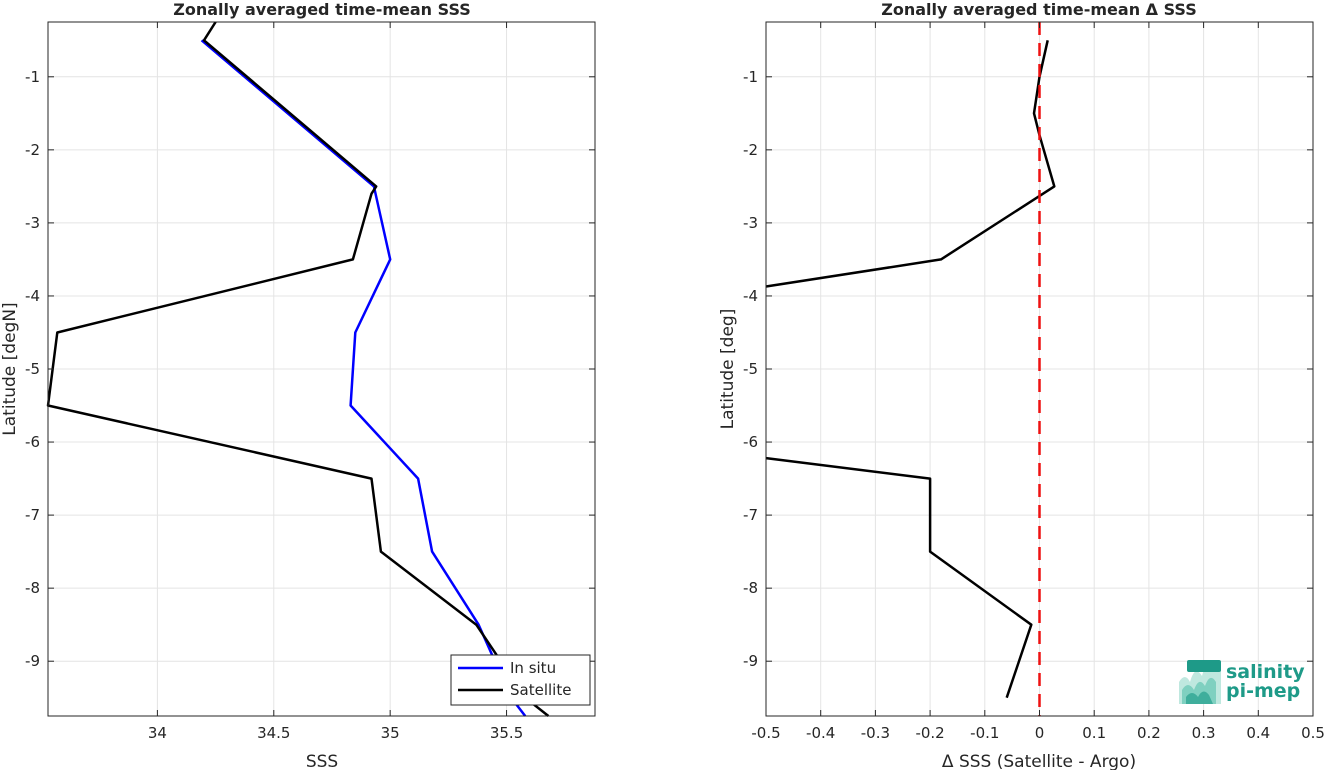  What do you see at coordinates (750, 77) in the screenshot?
I see `right-y-tick-label: -1` at bounding box center [750, 77].